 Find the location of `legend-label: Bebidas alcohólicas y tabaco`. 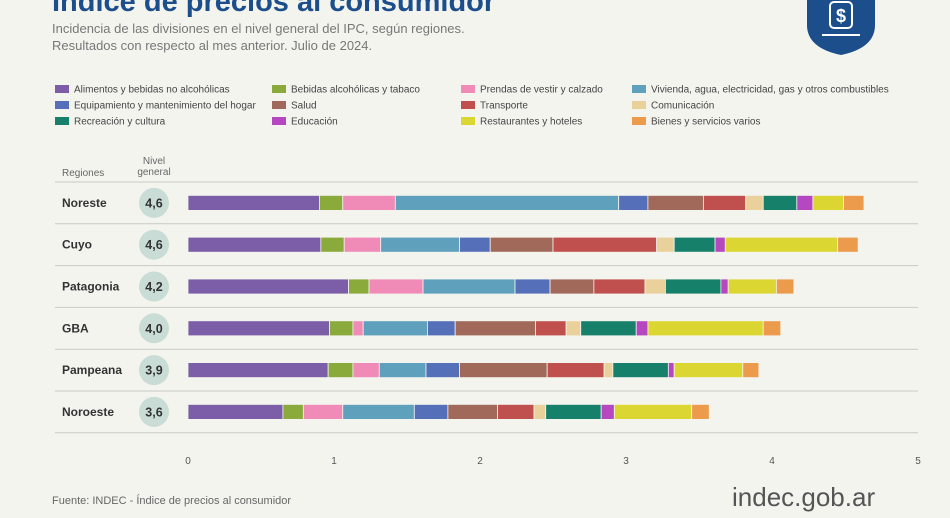

legend-label: Bebidas alcohólicas y tabaco is located at coordinates (355, 90).